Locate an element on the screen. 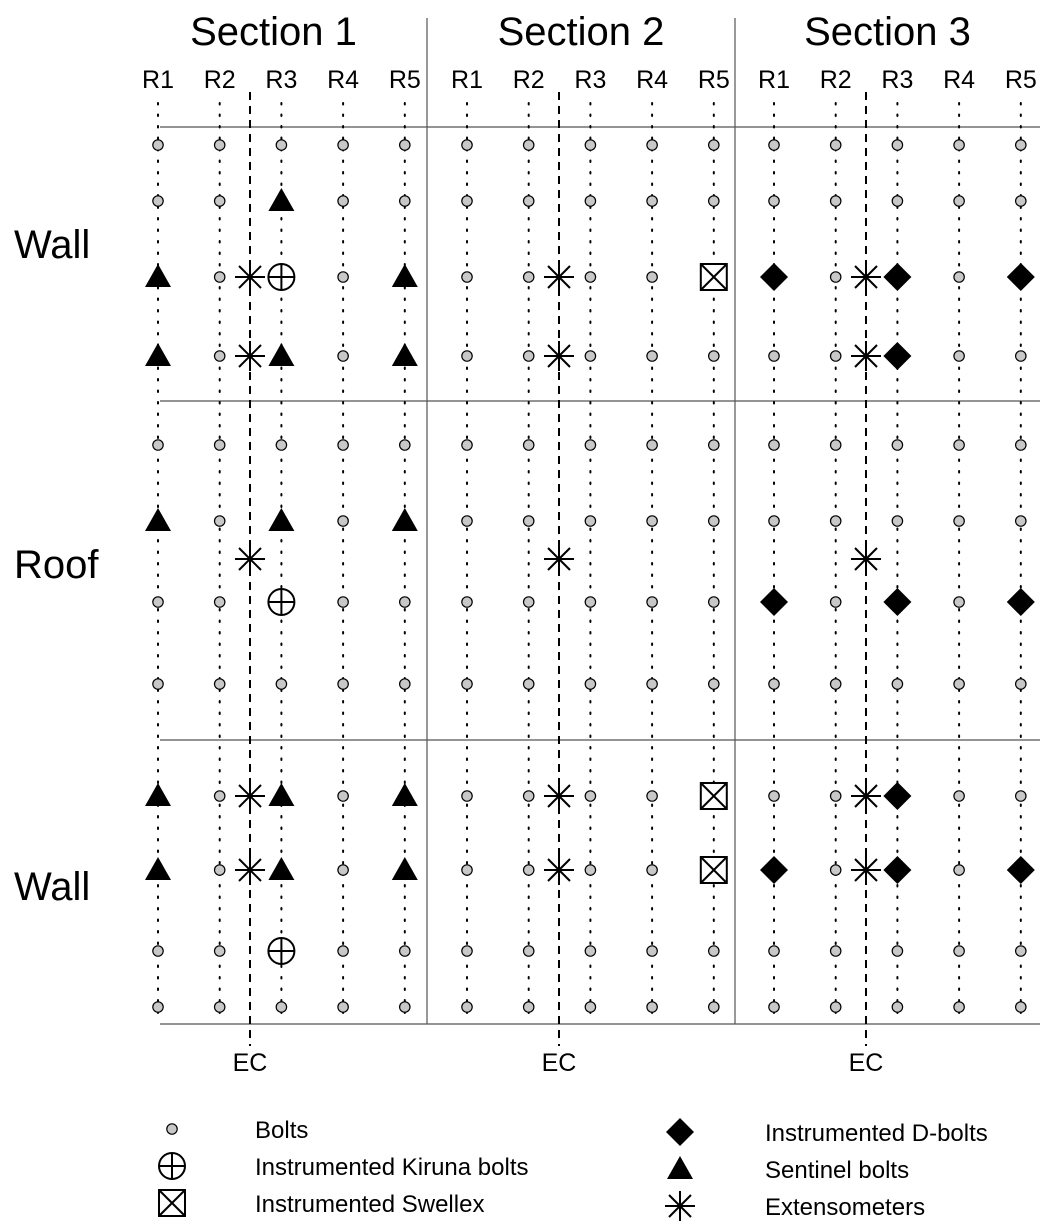 This screenshot has height=1223, width=1046. ec-label: EC is located at coordinates (866, 1063).